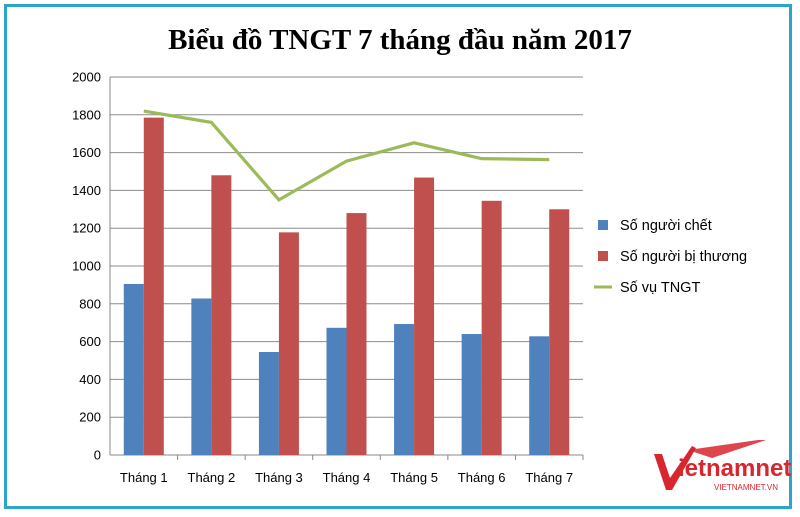 This screenshot has height=517, width=800. I want to click on chart-title: Biểu đồ TNGT 7 tháng đầu năm 2017, so click(400, 40).